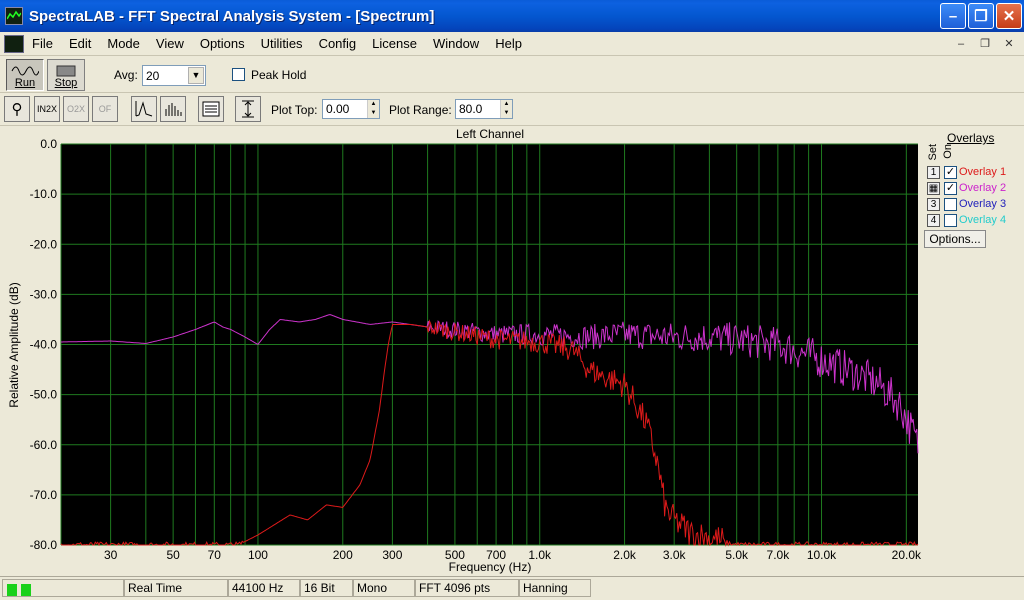  What do you see at coordinates (17, 109) in the screenshot?
I see `zoom-button: ⚲` at bounding box center [17, 109].